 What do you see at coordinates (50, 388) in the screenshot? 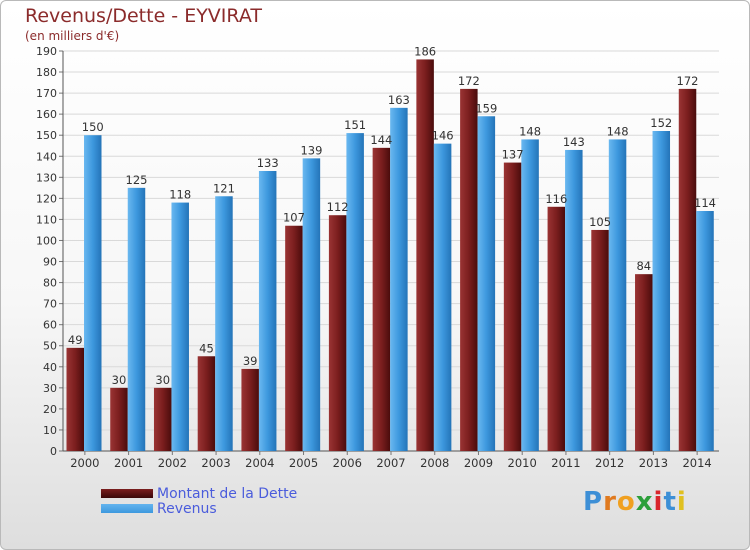
I see `y-tick-label: 30` at bounding box center [50, 388].